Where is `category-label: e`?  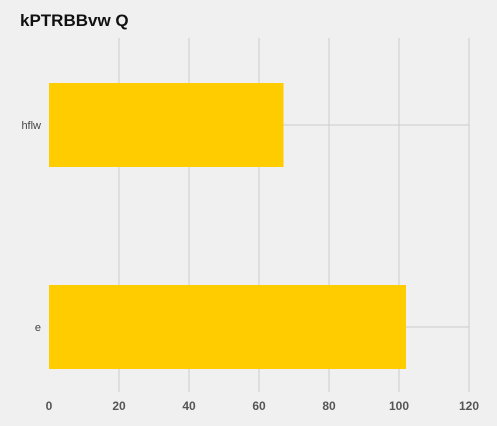 category-label: e is located at coordinates (38, 328).